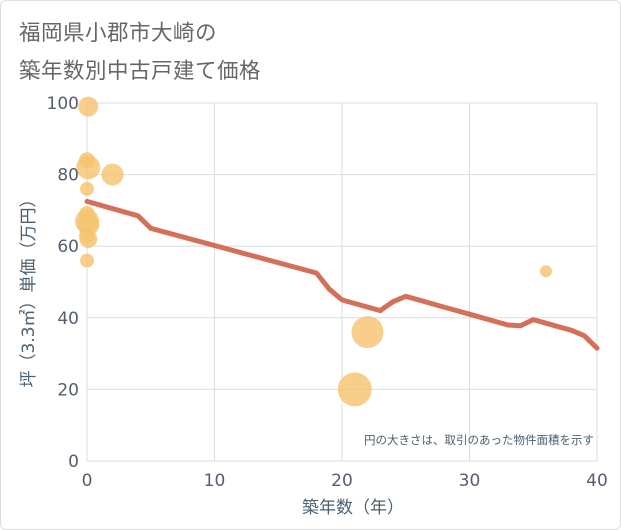  I want to click on x-tick-label: 40, so click(597, 481).